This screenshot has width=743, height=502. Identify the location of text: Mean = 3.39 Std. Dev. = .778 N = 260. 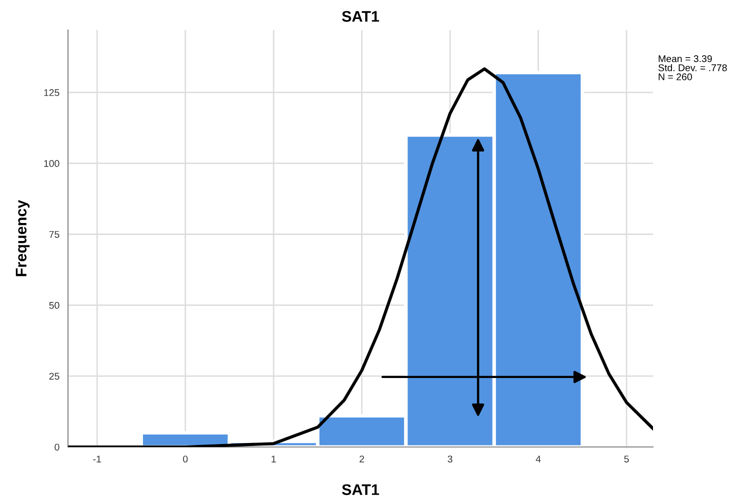
(692, 67).